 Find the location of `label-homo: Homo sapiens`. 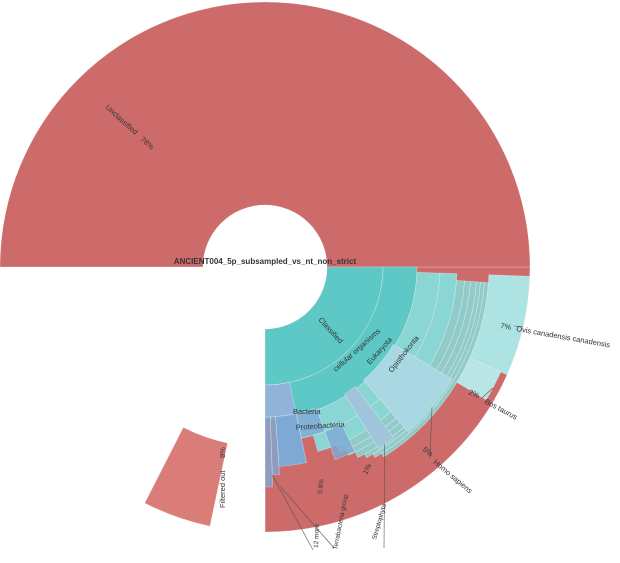

label-homo: Homo sapiens is located at coordinates (453, 477).